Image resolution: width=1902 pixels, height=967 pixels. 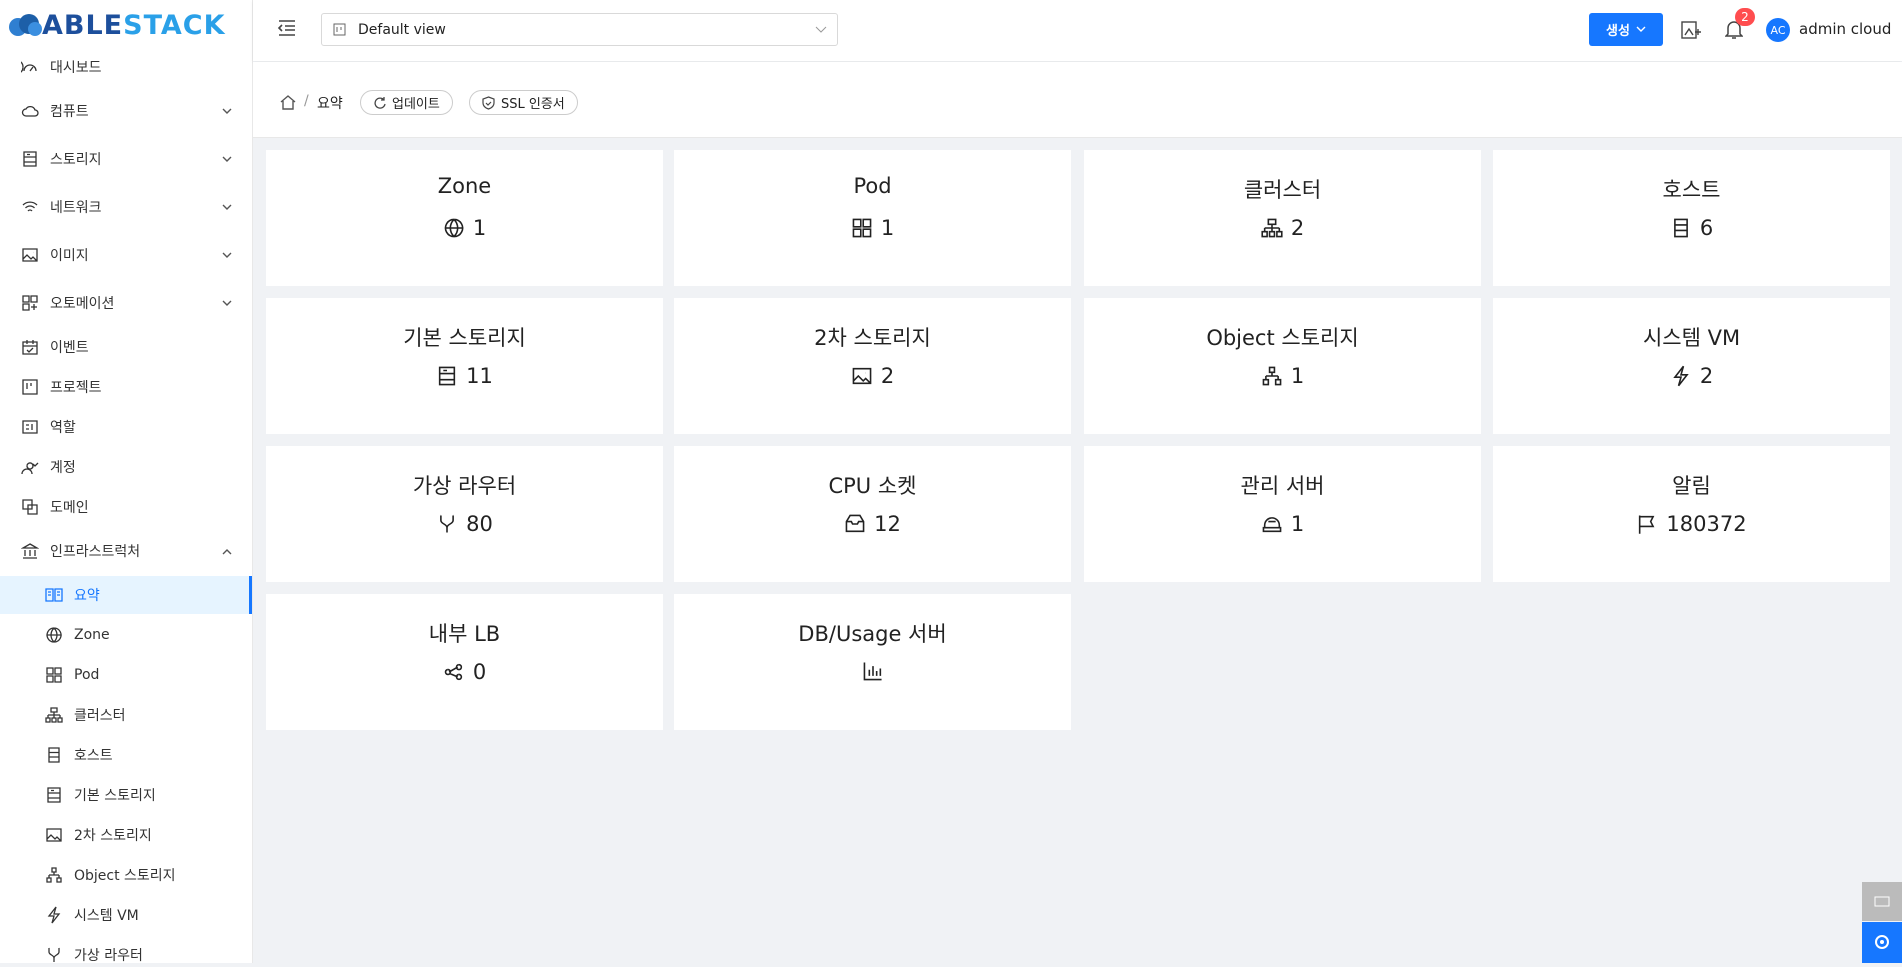 What do you see at coordinates (126, 427) in the screenshot?
I see `menu-item: 역할` at bounding box center [126, 427].